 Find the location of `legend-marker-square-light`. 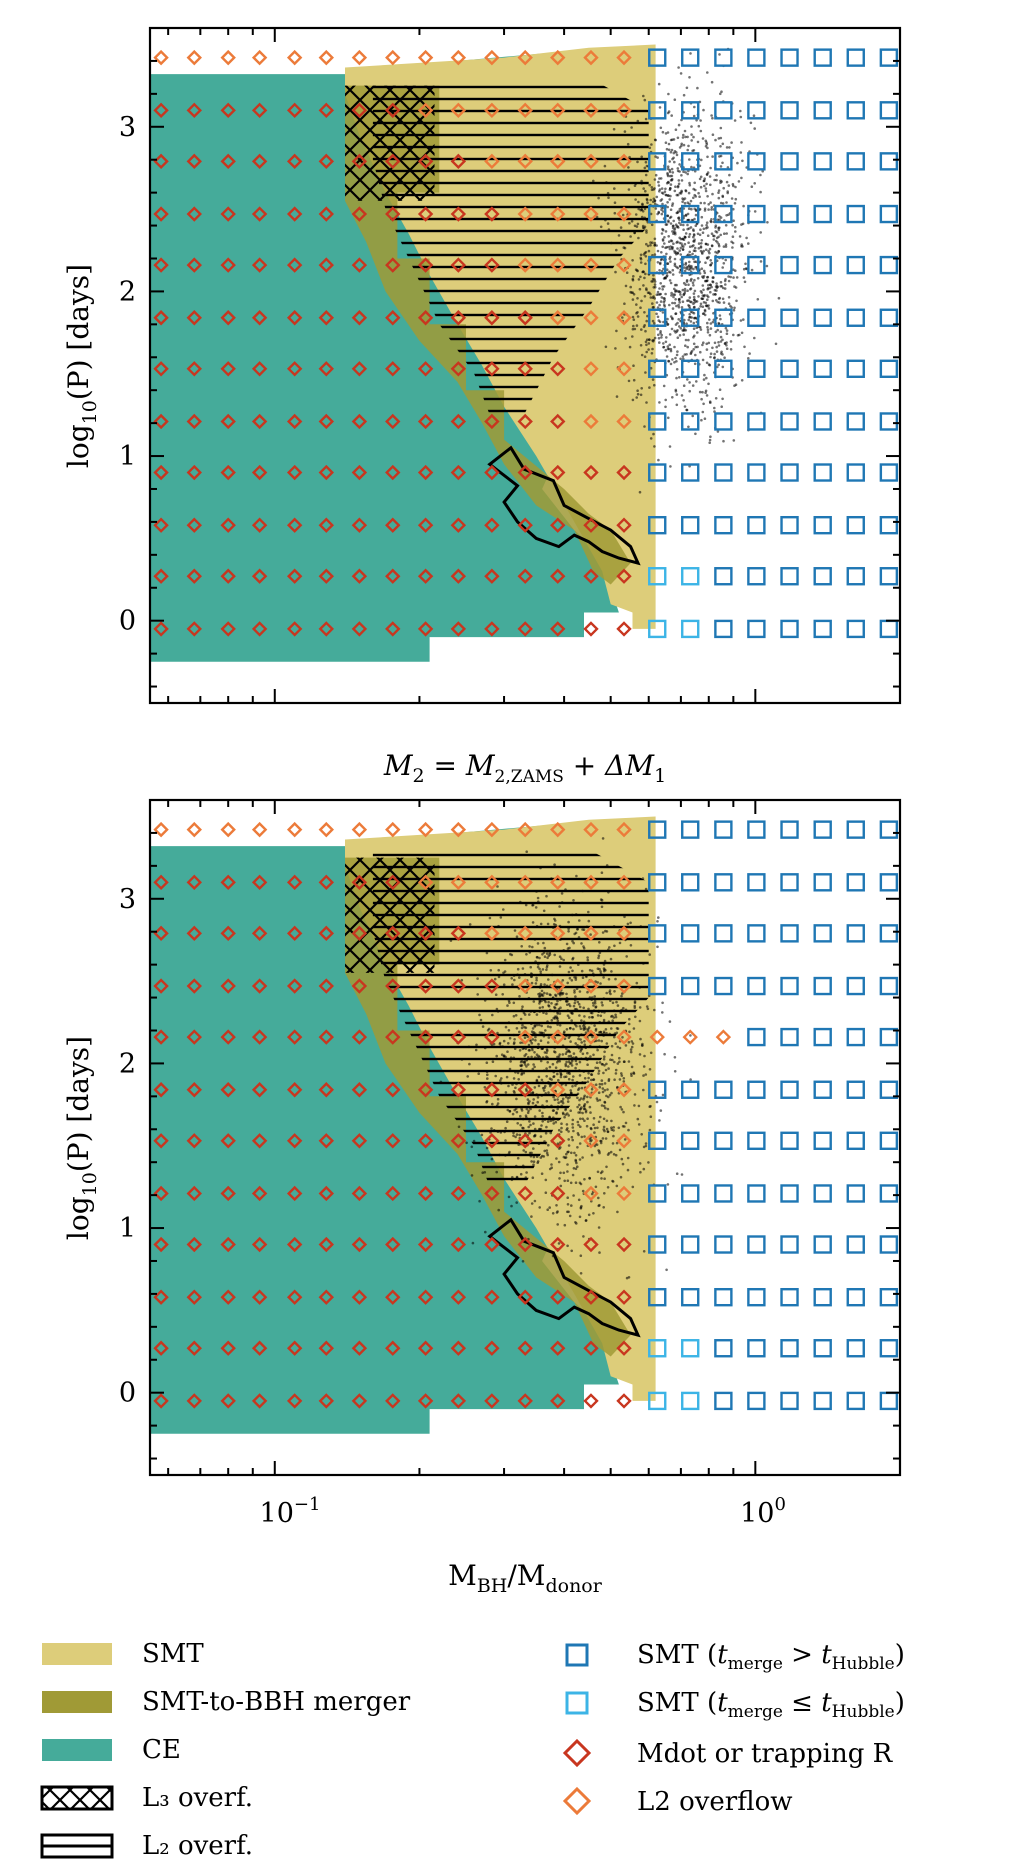

legend-marker-square-light is located at coordinates (577, 1703).